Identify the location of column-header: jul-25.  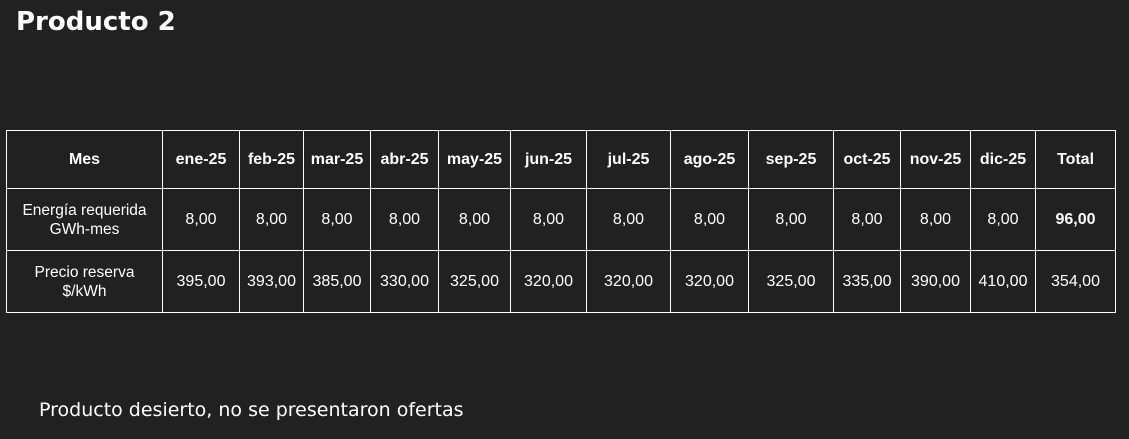
(628, 159).